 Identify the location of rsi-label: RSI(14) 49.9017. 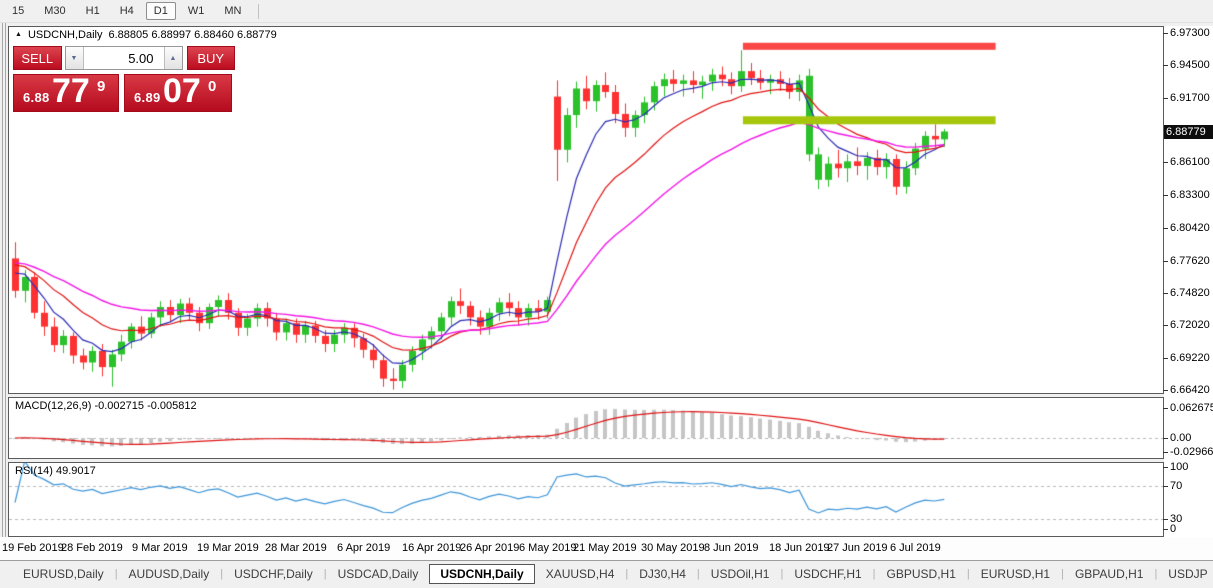
(55, 471).